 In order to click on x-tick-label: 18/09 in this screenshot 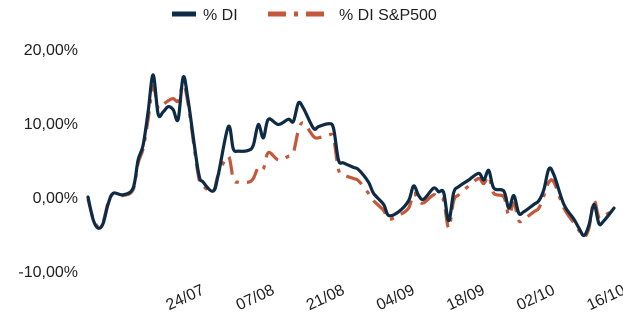, I will do `click(466, 298)`.